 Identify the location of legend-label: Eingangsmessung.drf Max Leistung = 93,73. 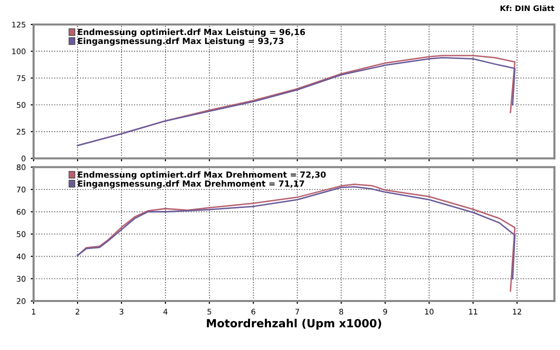
(181, 42).